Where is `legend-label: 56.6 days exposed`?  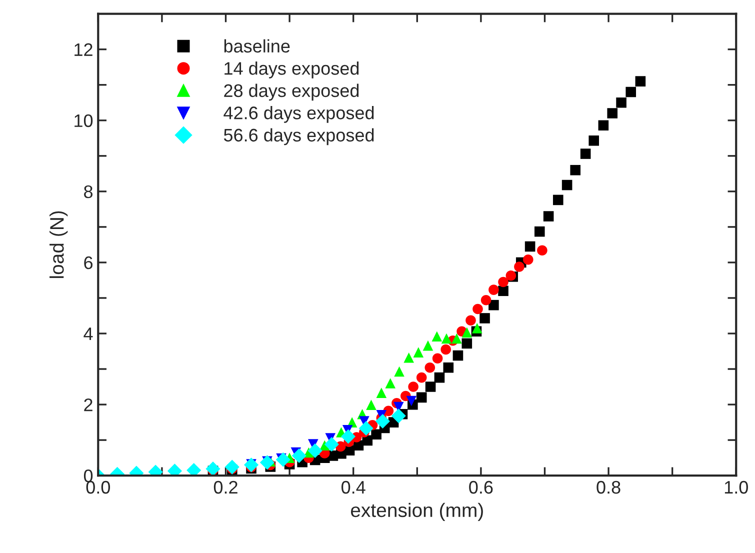 legend-label: 56.6 days exposed is located at coordinates (299, 137).